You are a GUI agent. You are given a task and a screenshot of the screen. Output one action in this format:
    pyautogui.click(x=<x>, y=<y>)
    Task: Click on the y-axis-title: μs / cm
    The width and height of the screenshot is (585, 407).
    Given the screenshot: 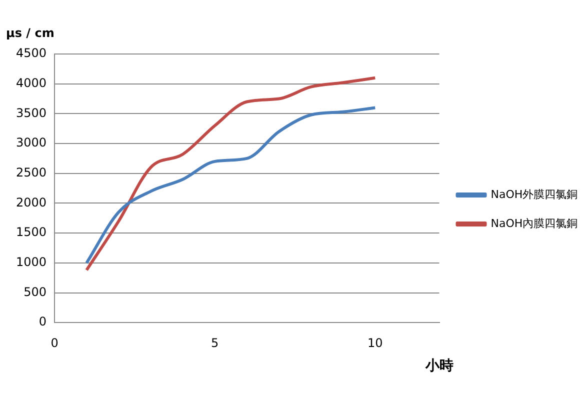 What is the action you would take?
    pyautogui.click(x=30, y=33)
    